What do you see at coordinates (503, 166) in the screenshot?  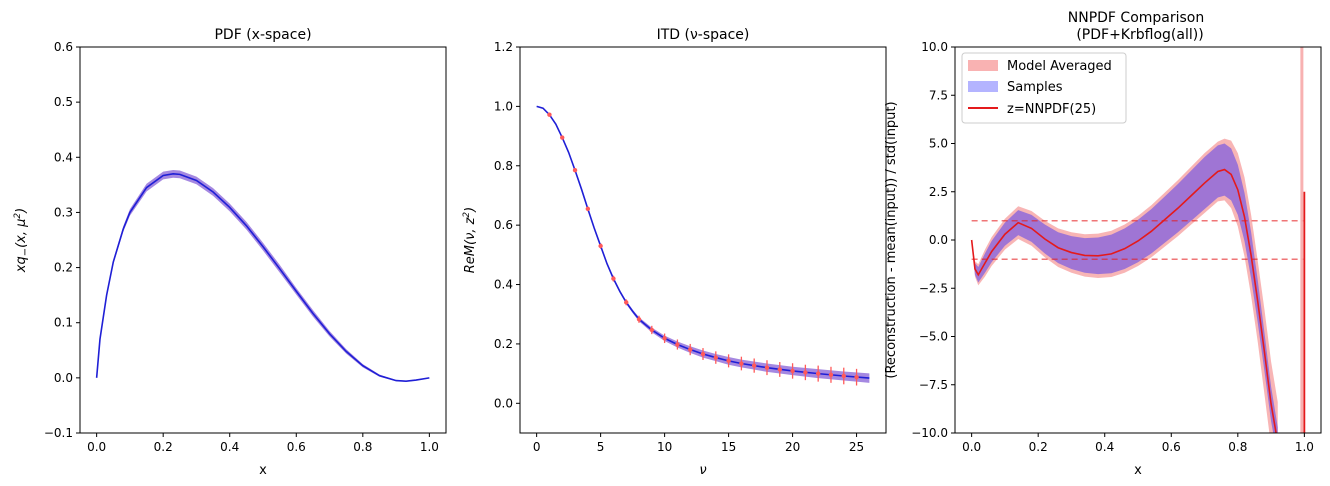 I see `itd-y-tick-label: 0.8` at bounding box center [503, 166].